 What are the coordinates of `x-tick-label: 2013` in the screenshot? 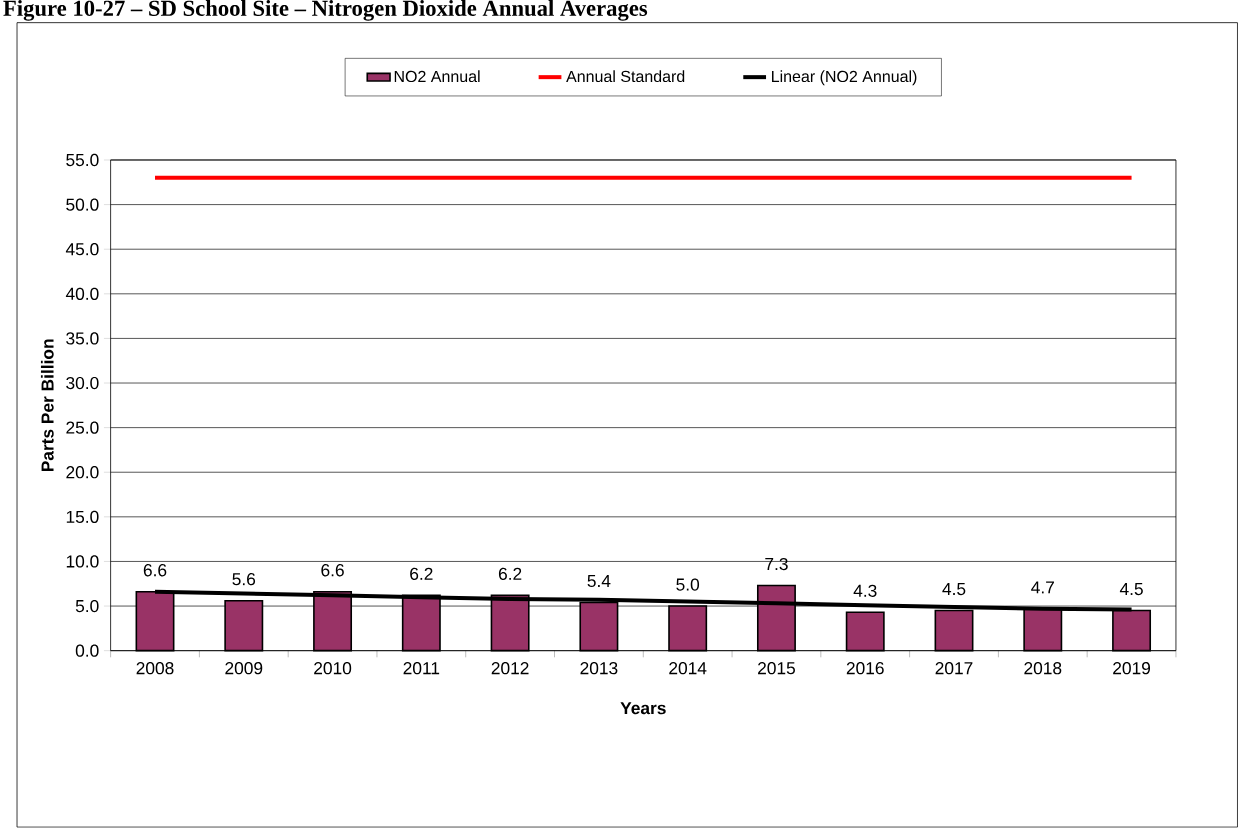 It's located at (599, 668).